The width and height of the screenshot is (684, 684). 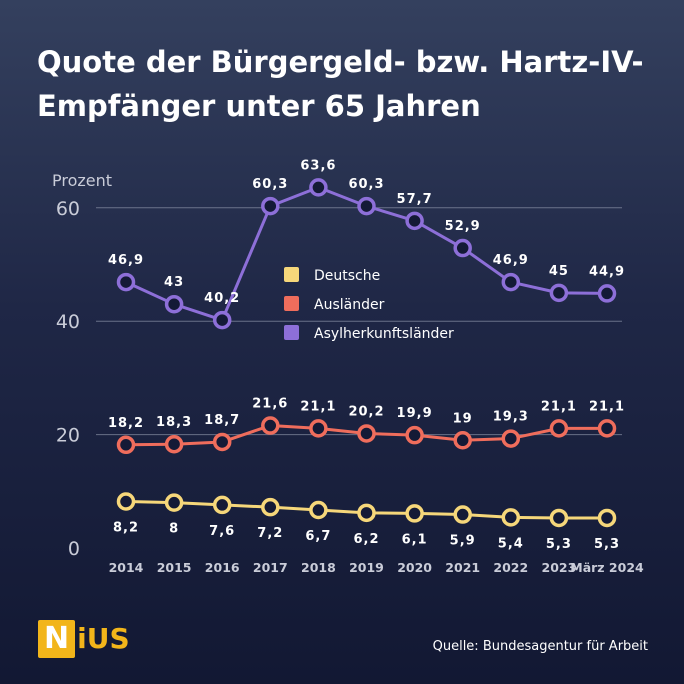 What do you see at coordinates (559, 406) in the screenshot?
I see `data-label-1-9: 21,1` at bounding box center [559, 406].